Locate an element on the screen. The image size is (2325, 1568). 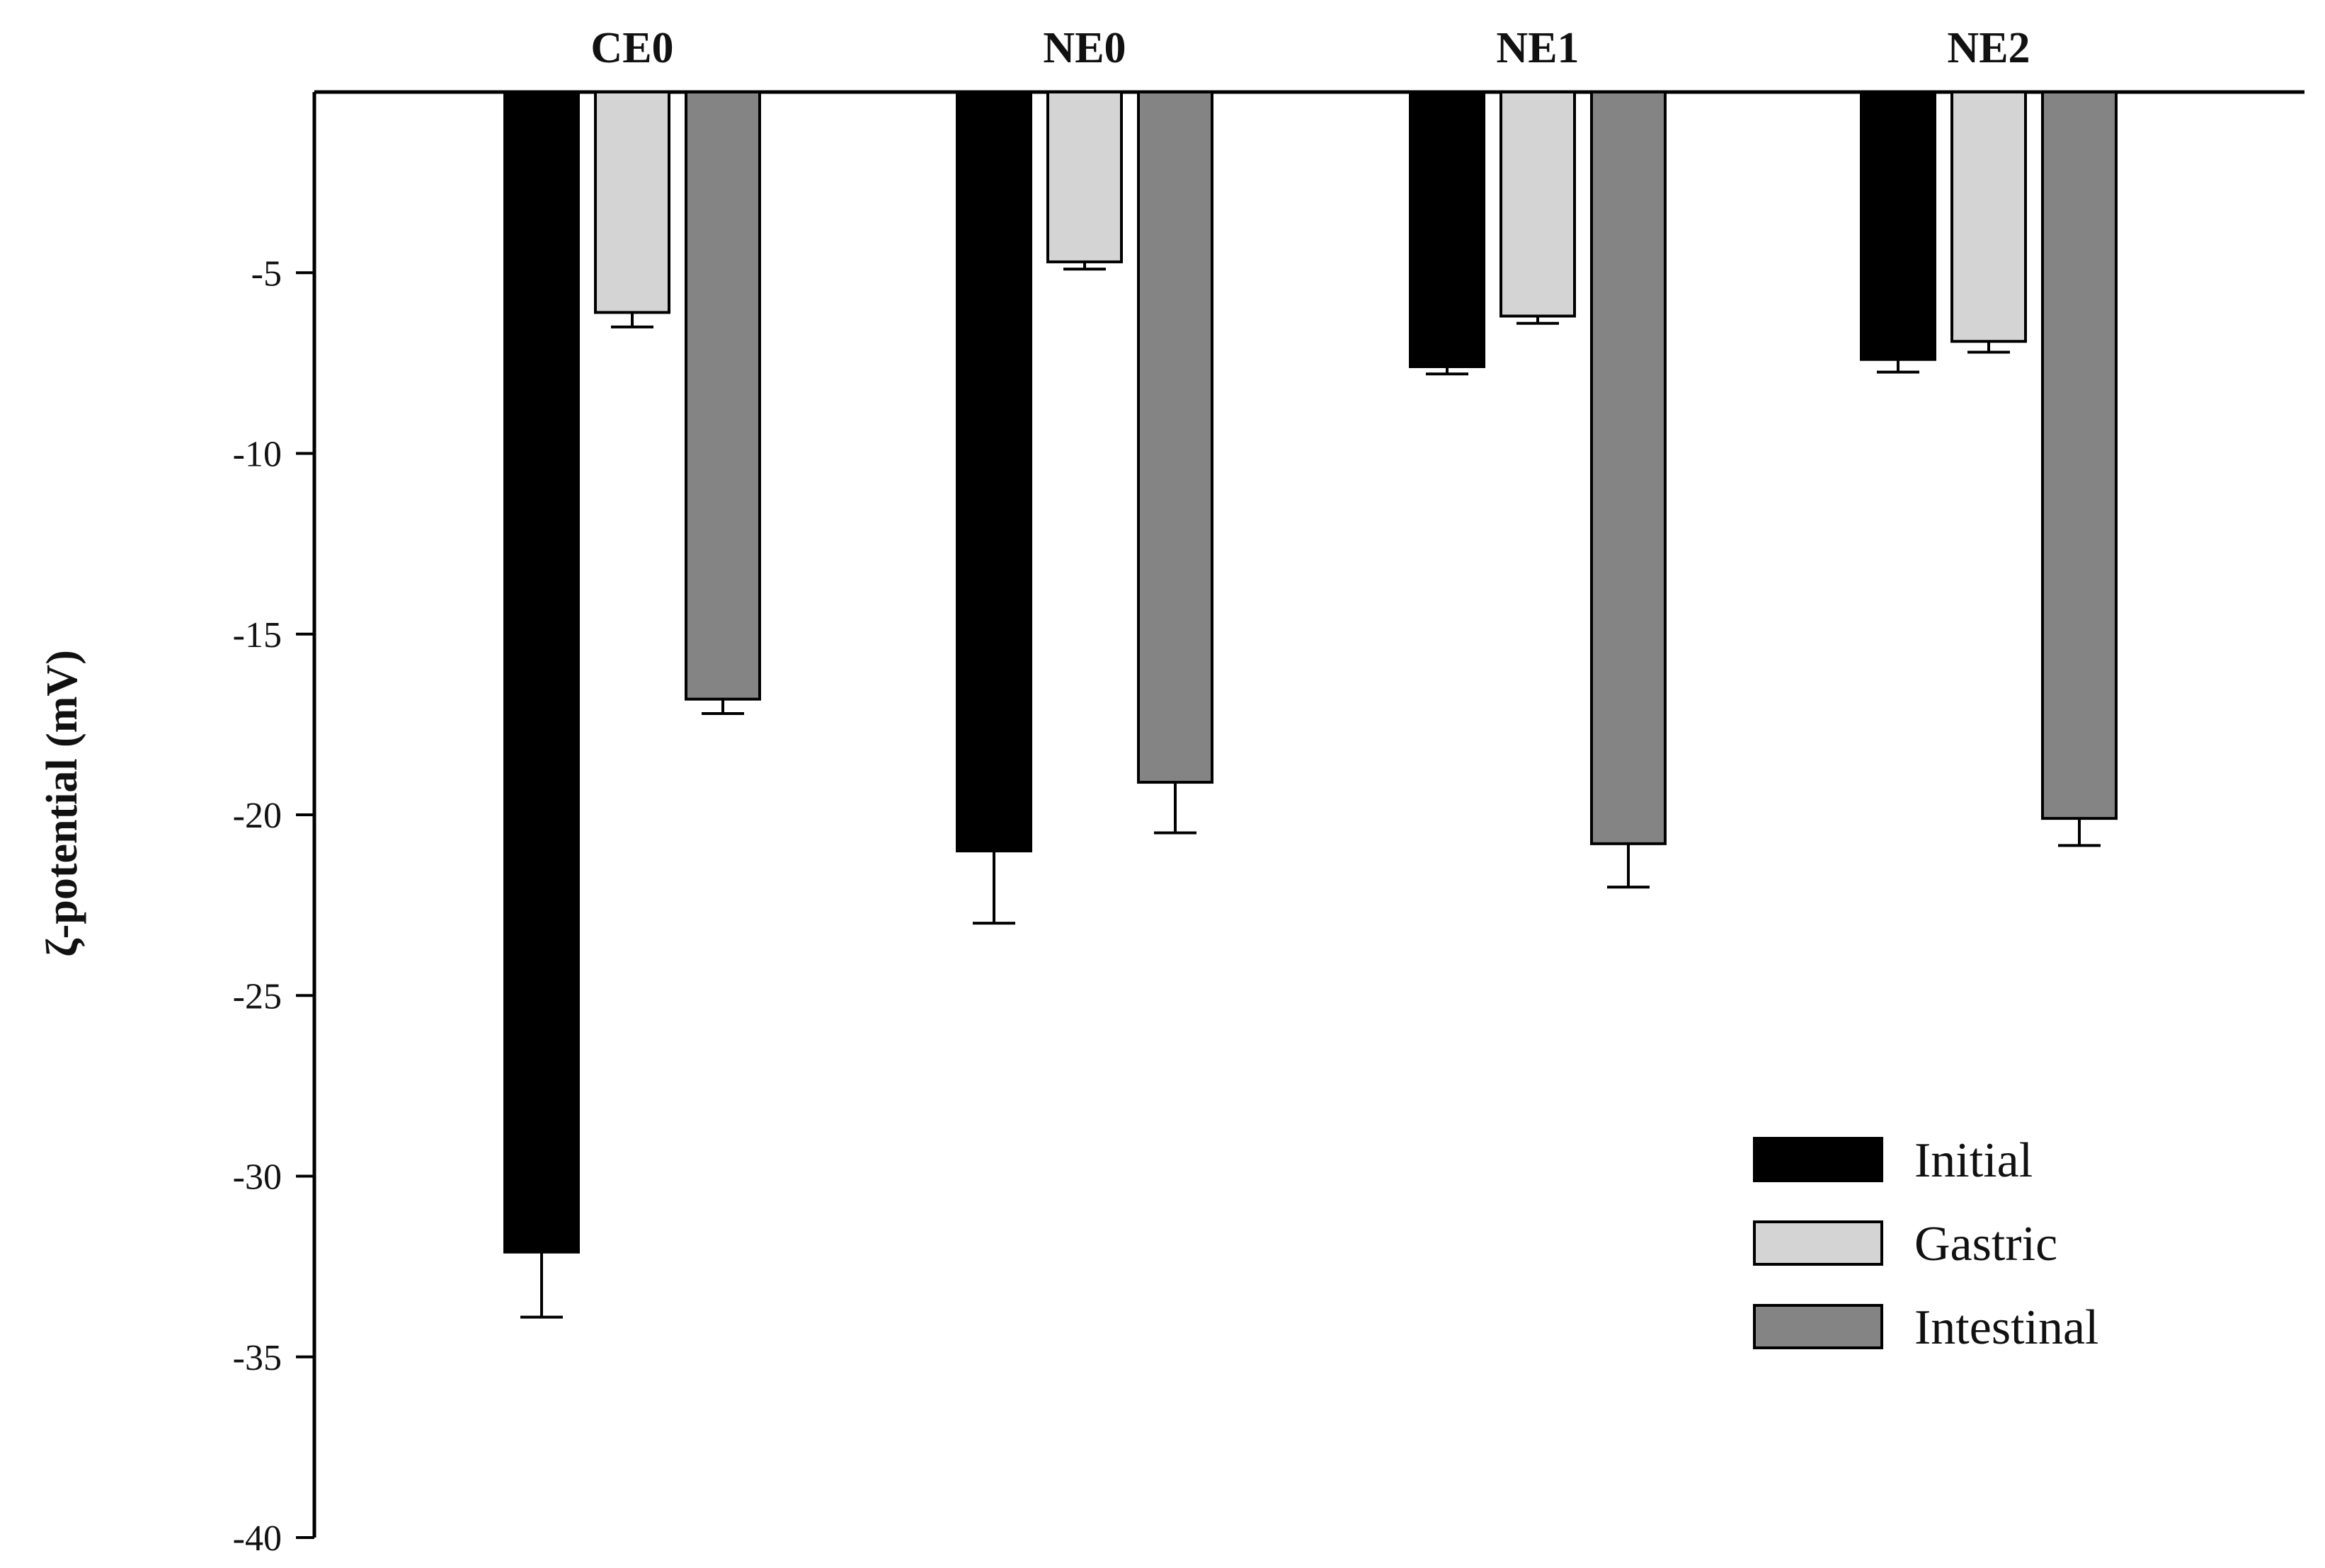
category-label-ce0: CE0 is located at coordinates (631, 48).